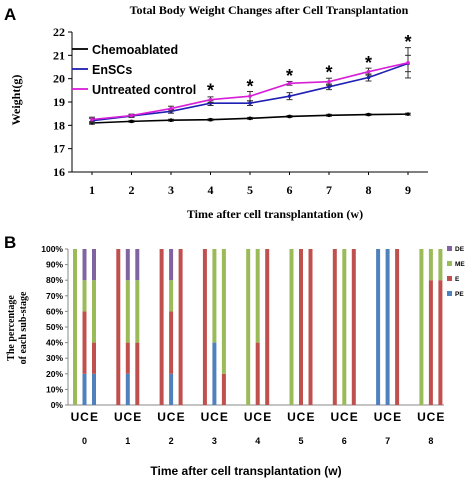 This screenshot has width=472, height=483. Describe the element at coordinates (211, 190) in the screenshot. I see `panel-a-x-tick-label: 4` at that location.